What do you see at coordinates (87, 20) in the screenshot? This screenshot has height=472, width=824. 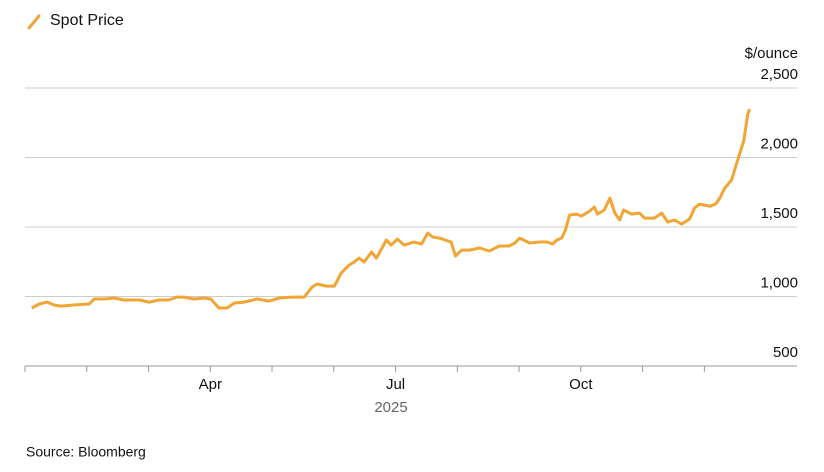 I see `legend-label: Spot Price` at bounding box center [87, 20].